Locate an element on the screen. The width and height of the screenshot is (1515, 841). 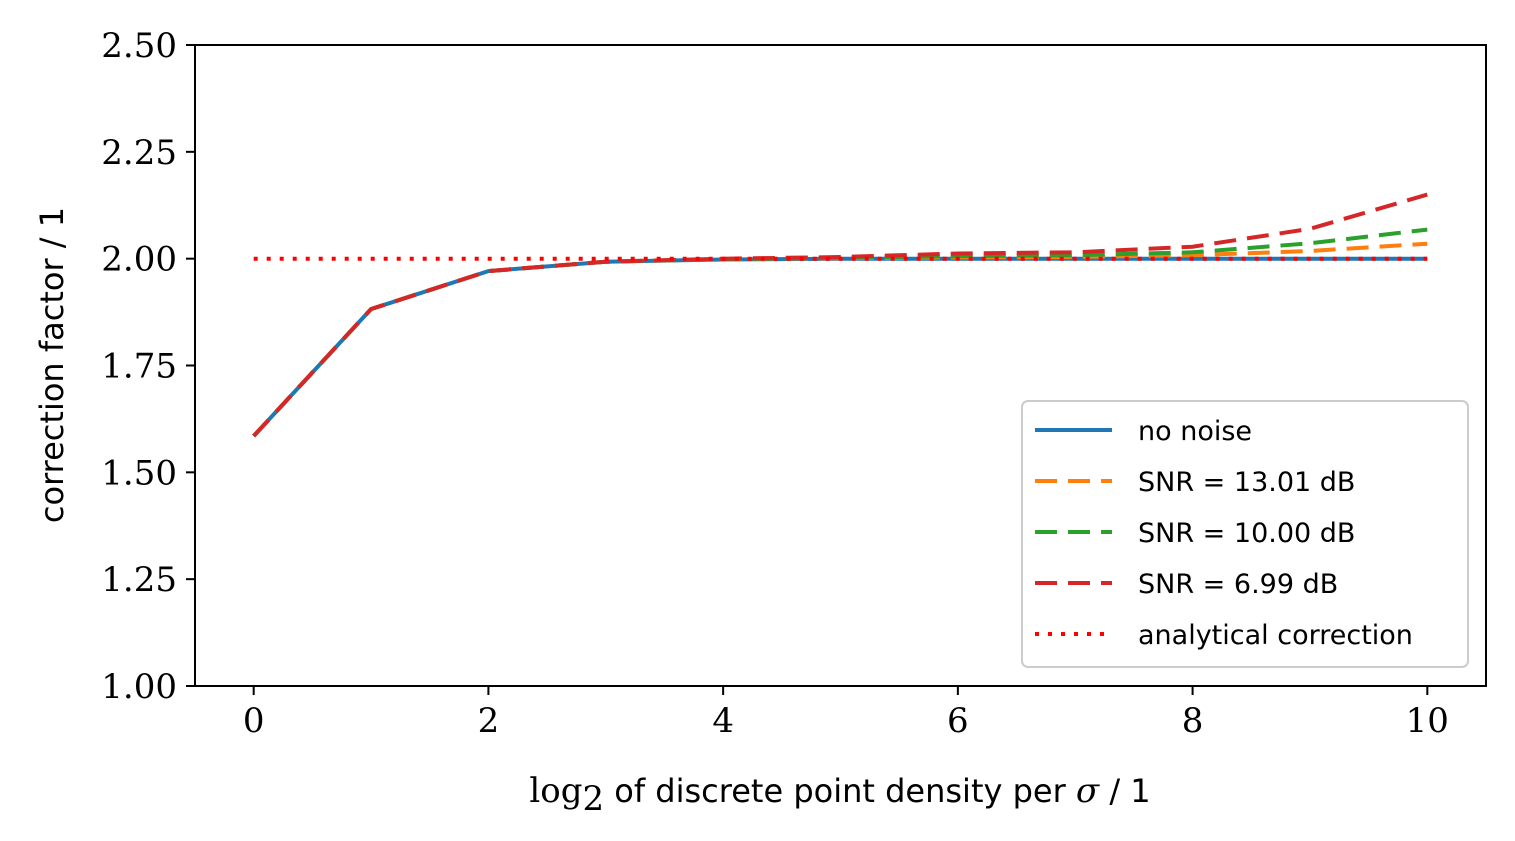
y-tick-label: 1.00 is located at coordinates (139, 687).